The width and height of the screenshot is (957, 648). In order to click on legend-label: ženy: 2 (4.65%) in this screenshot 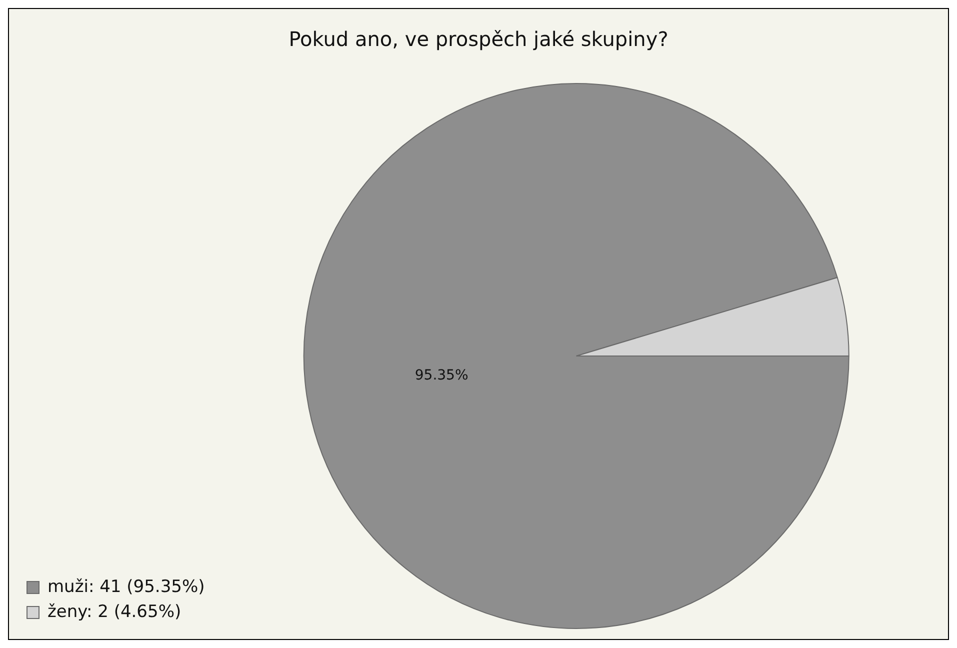, I will do `click(115, 612)`.